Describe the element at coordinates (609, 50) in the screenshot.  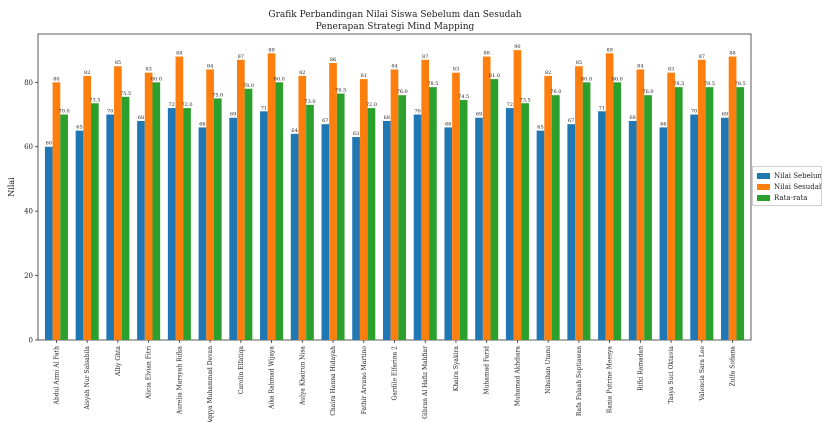
I see `data-label: 89` at that location.